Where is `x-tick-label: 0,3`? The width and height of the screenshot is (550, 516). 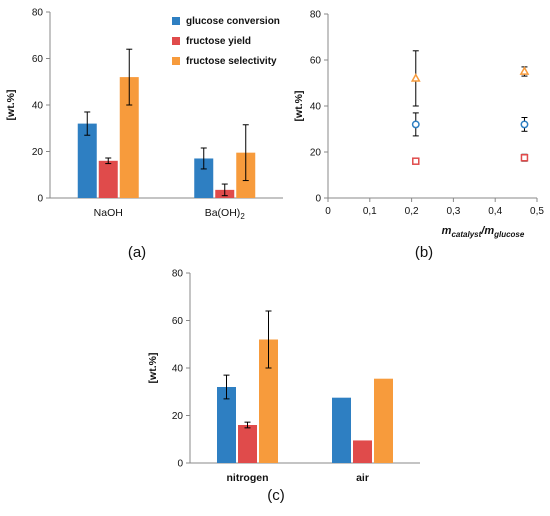
x-tick-label: 0,3 is located at coordinates (453, 211).